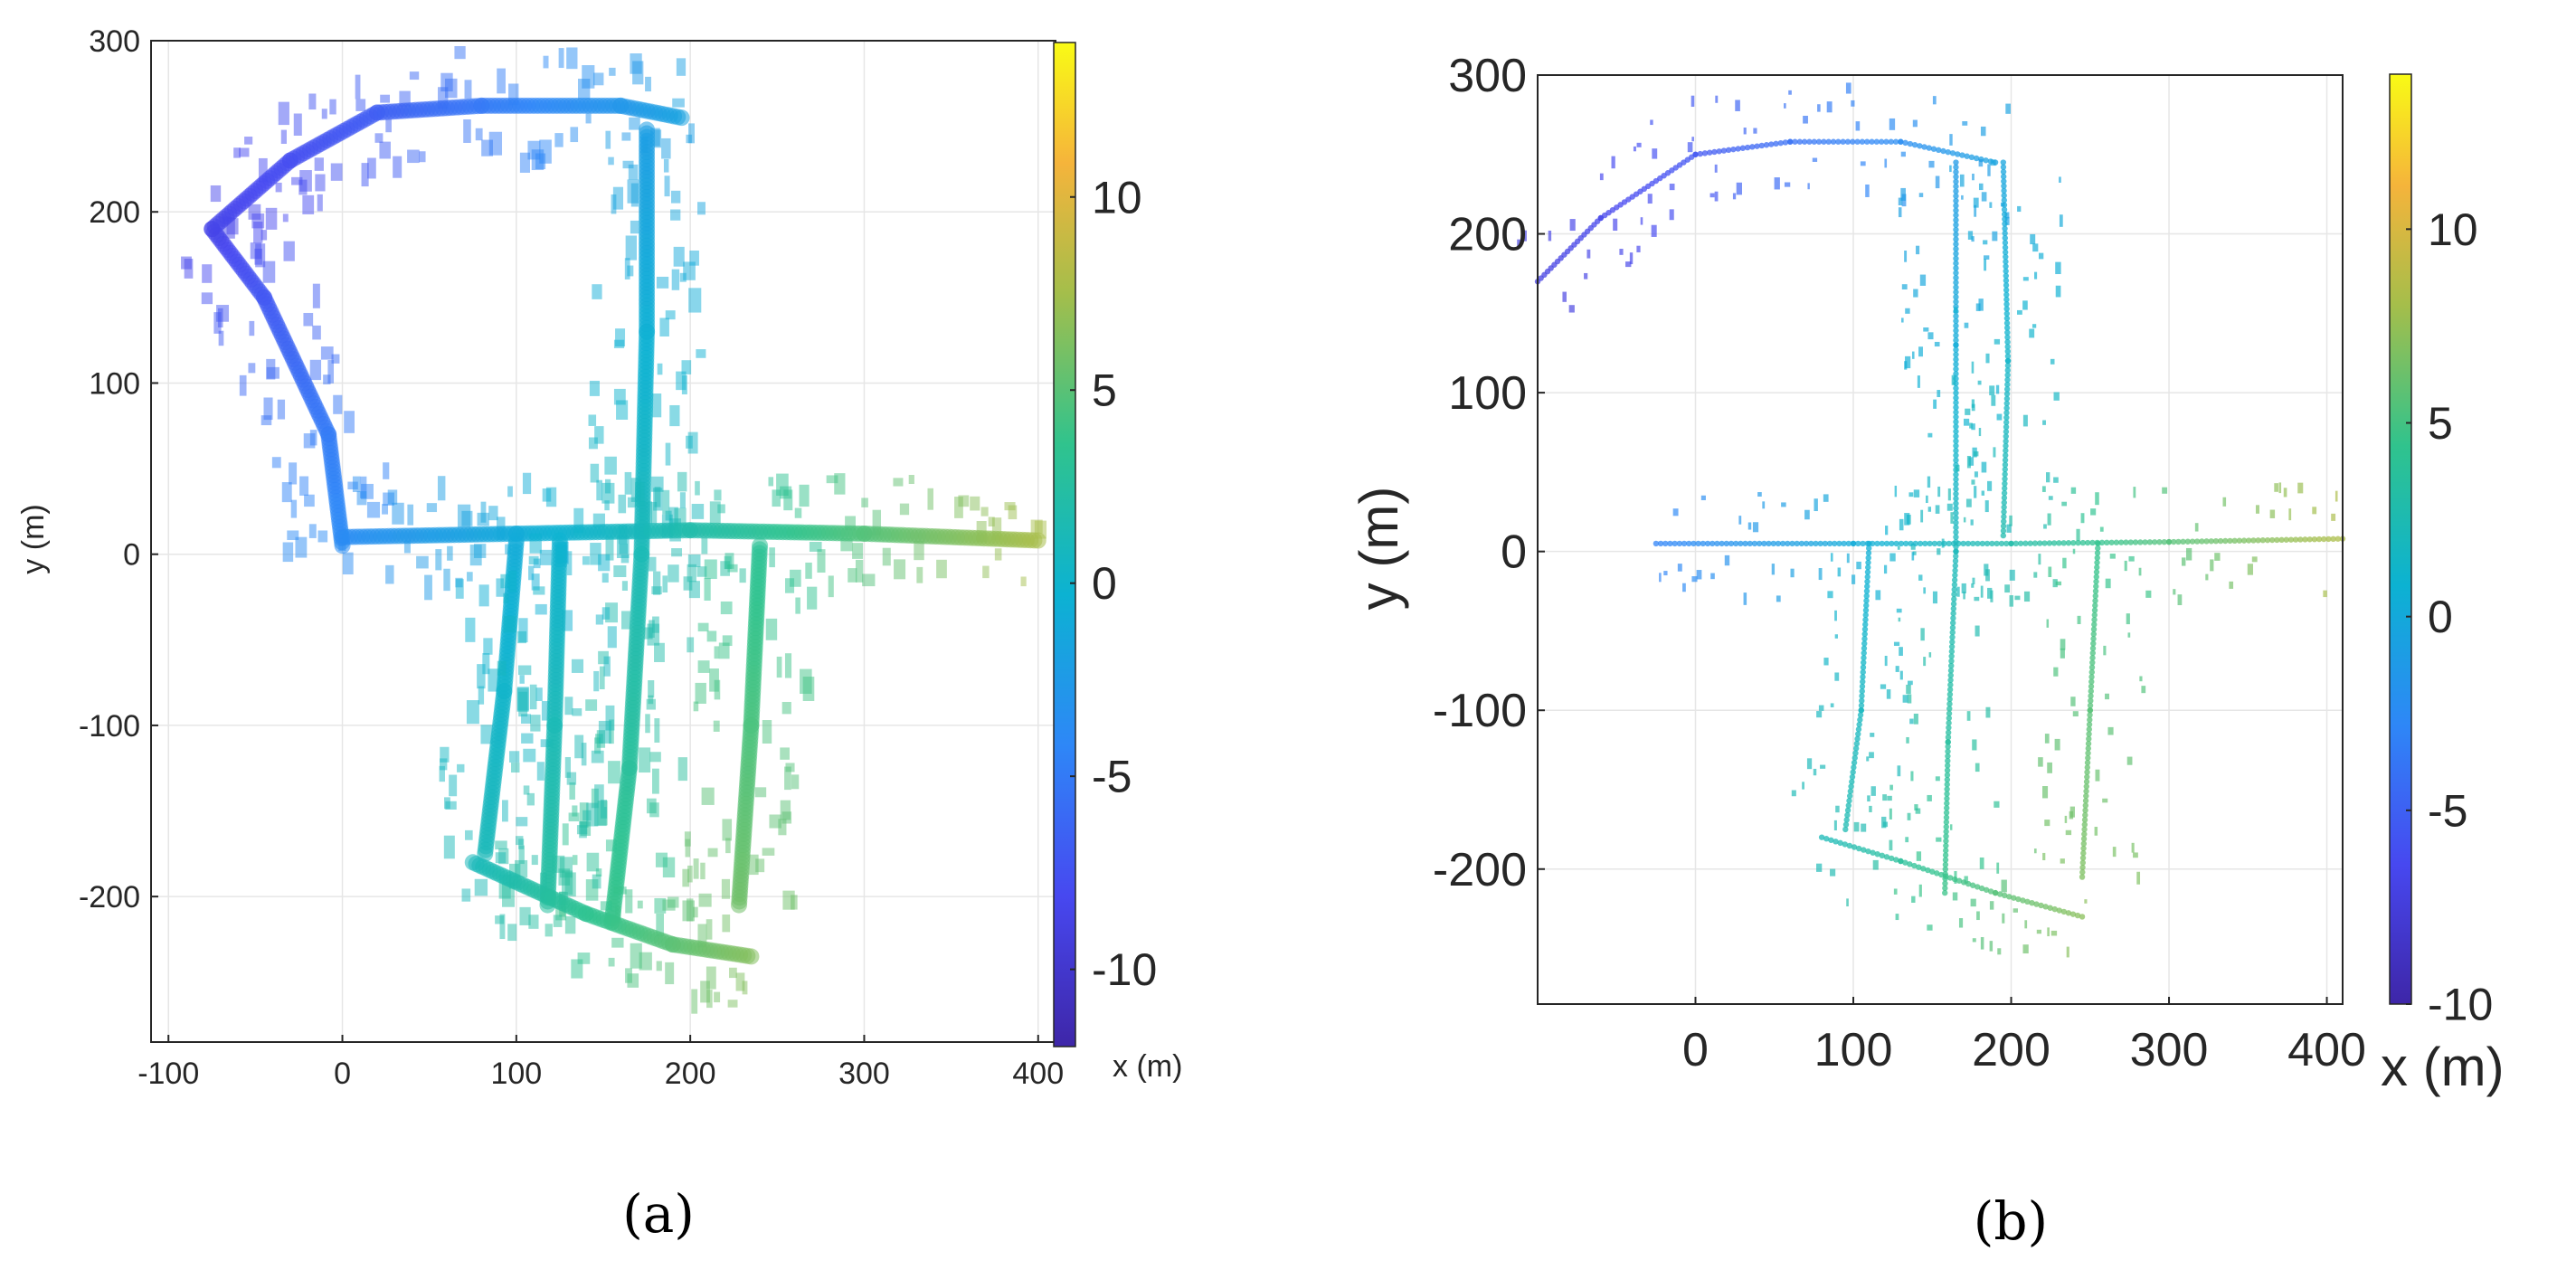 The image size is (2576, 1270). Describe the element at coordinates (2447, 810) in the screenshot. I see `colorbar-tick-label: -5` at that location.